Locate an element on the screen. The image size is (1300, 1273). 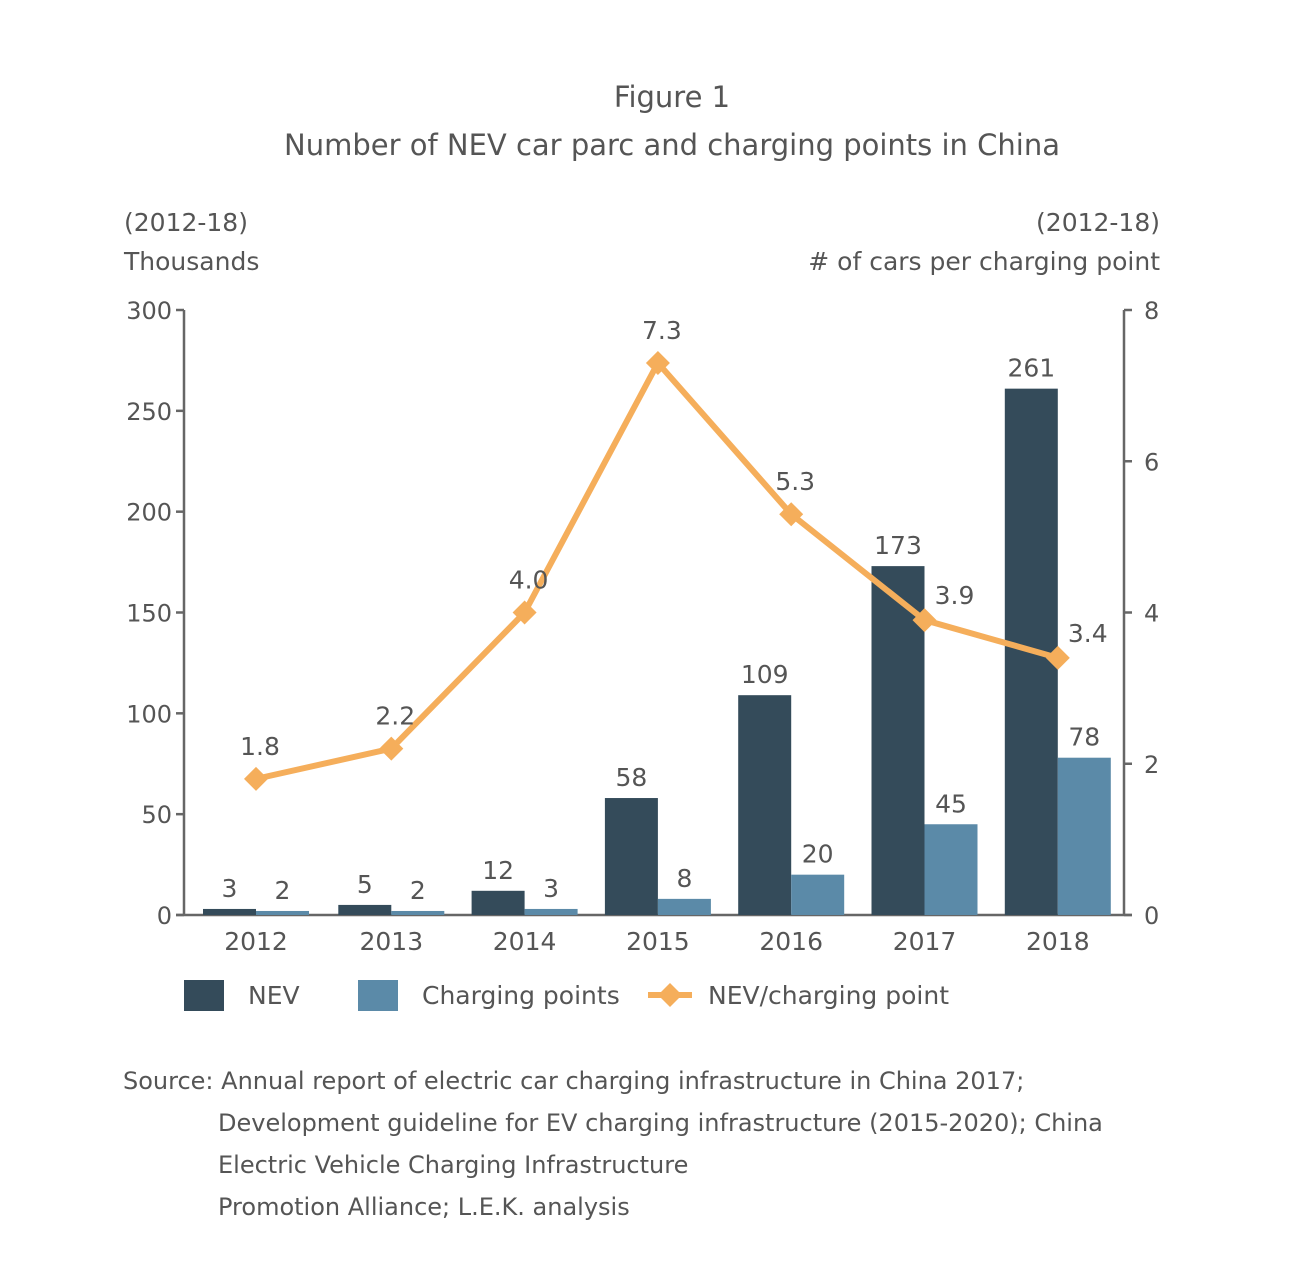
right-axis-period: (2012-18) is located at coordinates (1098, 222).